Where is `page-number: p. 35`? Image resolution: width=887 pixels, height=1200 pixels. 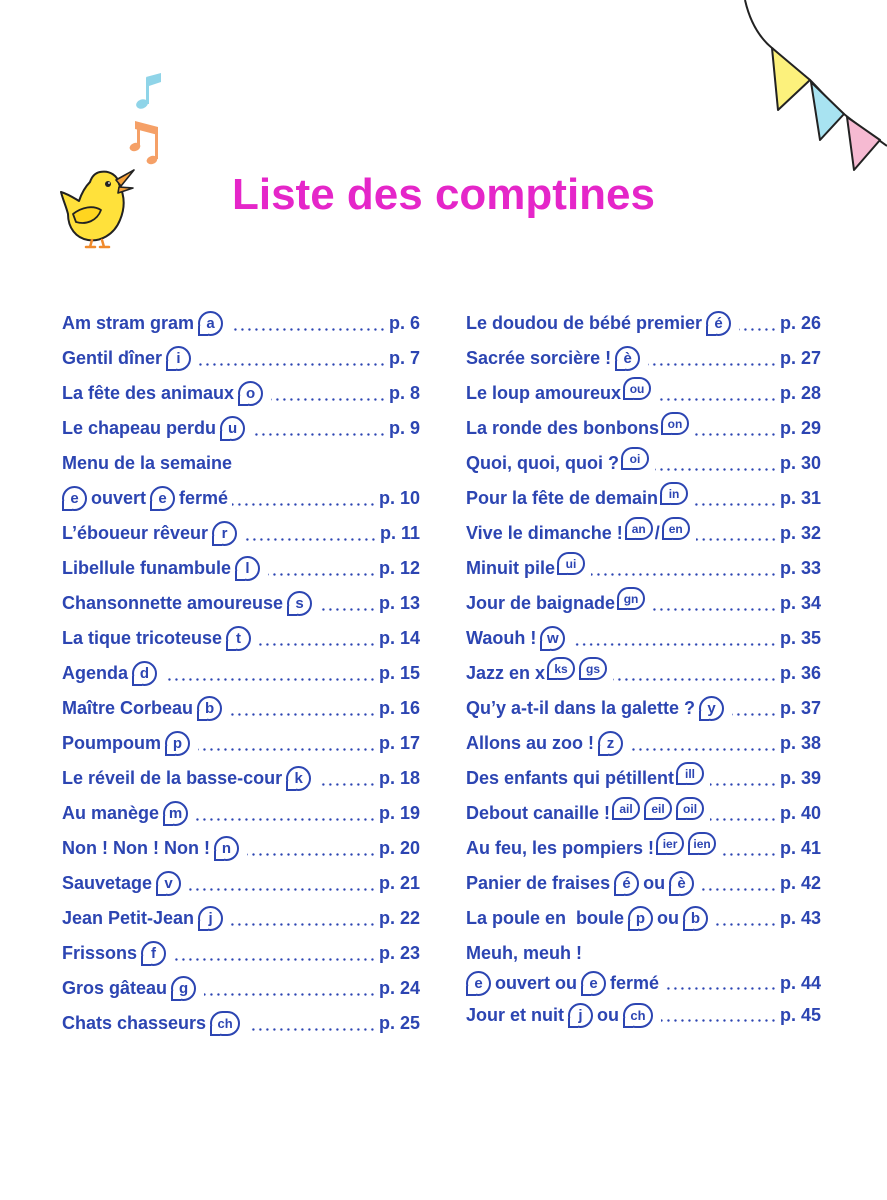
page-number: p. 35 is located at coordinates (800, 638).